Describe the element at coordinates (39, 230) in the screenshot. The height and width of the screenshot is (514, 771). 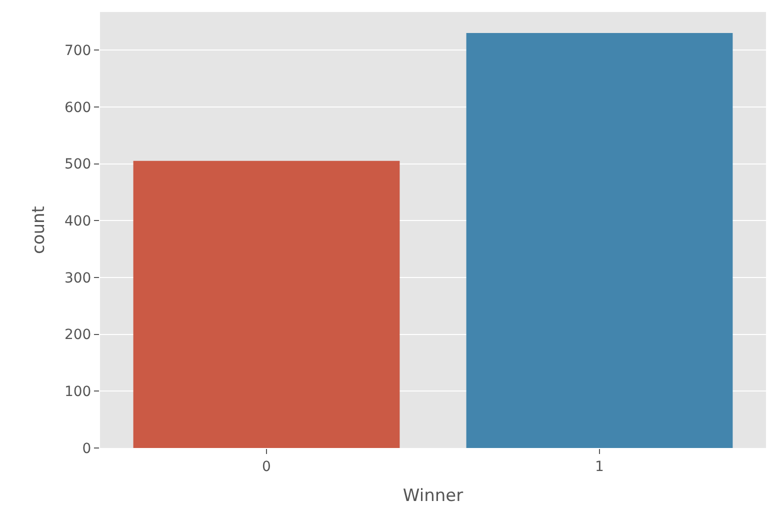
I see `y-axis-title: count` at that location.